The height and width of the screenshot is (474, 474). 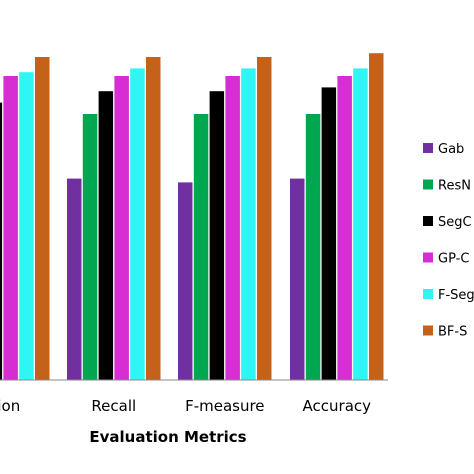 I want to click on x-axis-title: Evaluation Metrics, so click(x=167, y=437).